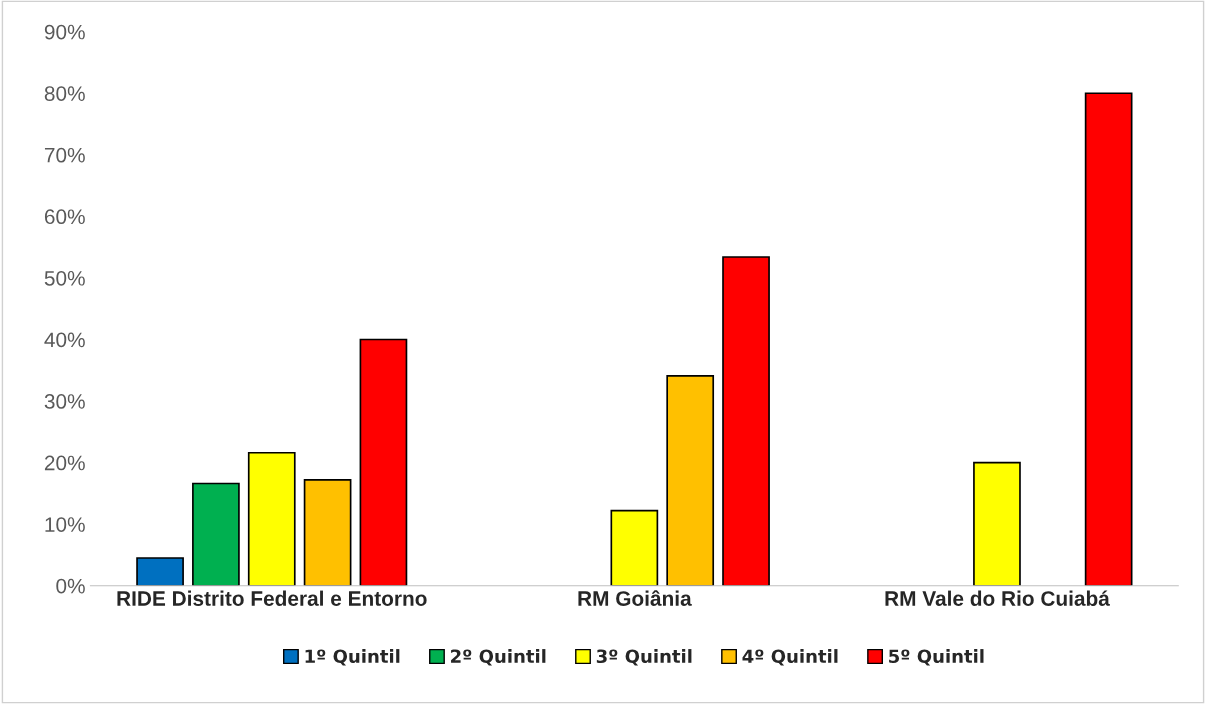 This screenshot has width=1206, height=704. What do you see at coordinates (64, 155) in the screenshot?
I see `y-tick-label: 70%` at bounding box center [64, 155].